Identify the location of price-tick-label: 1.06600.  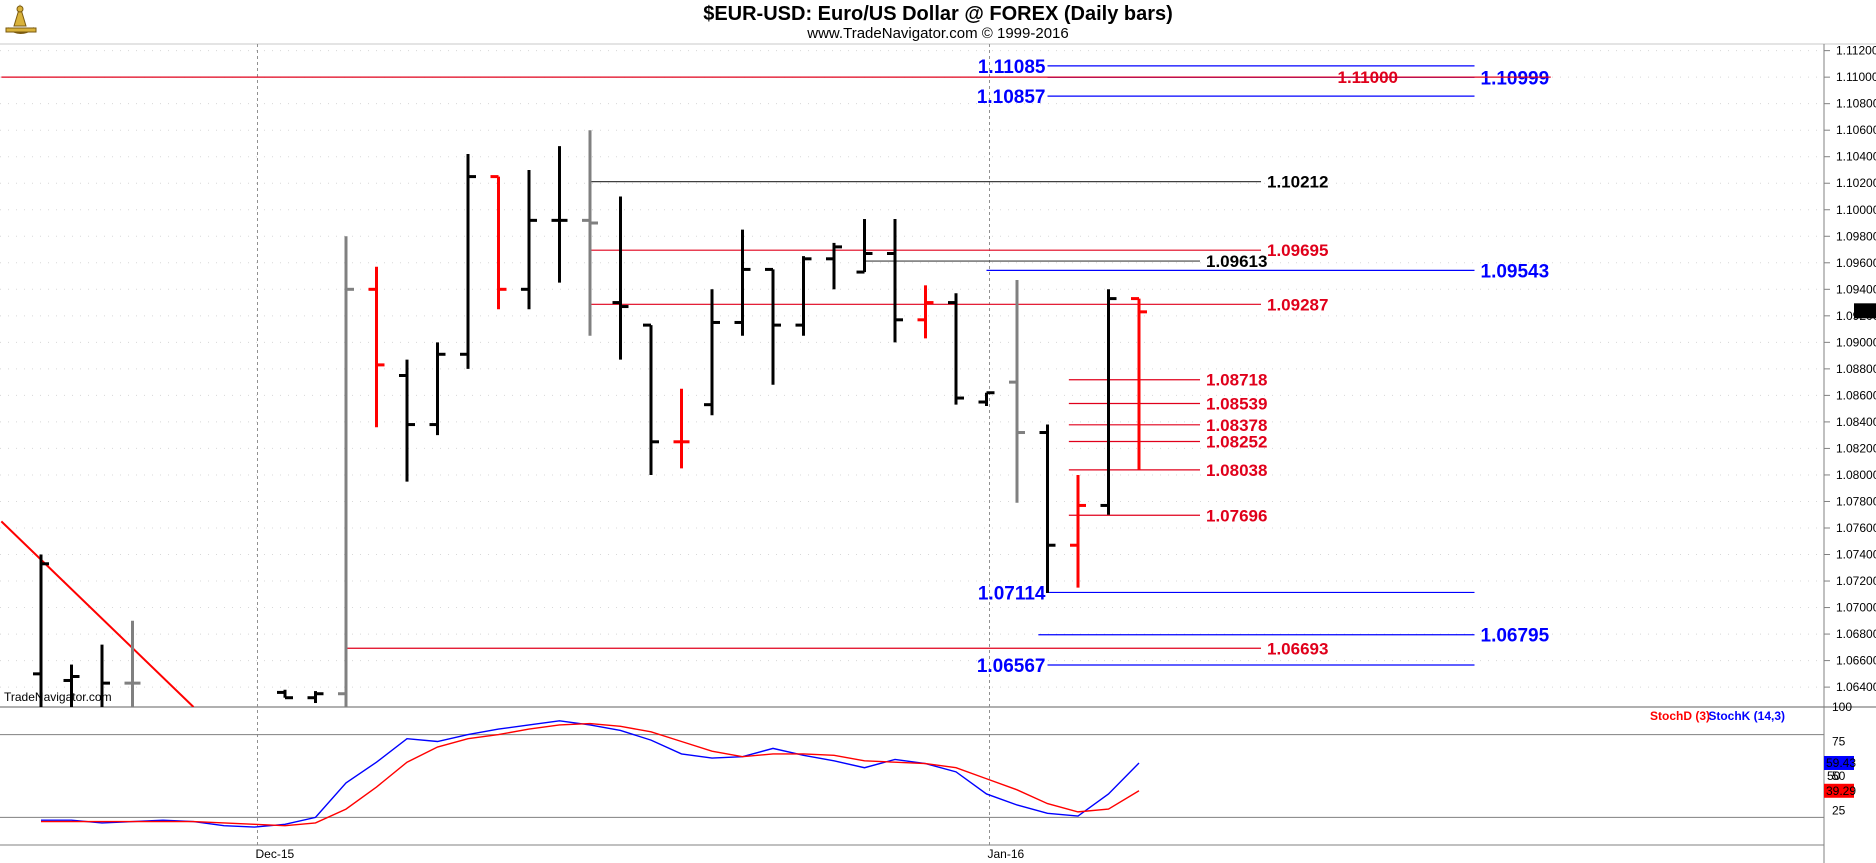
(1856, 661).